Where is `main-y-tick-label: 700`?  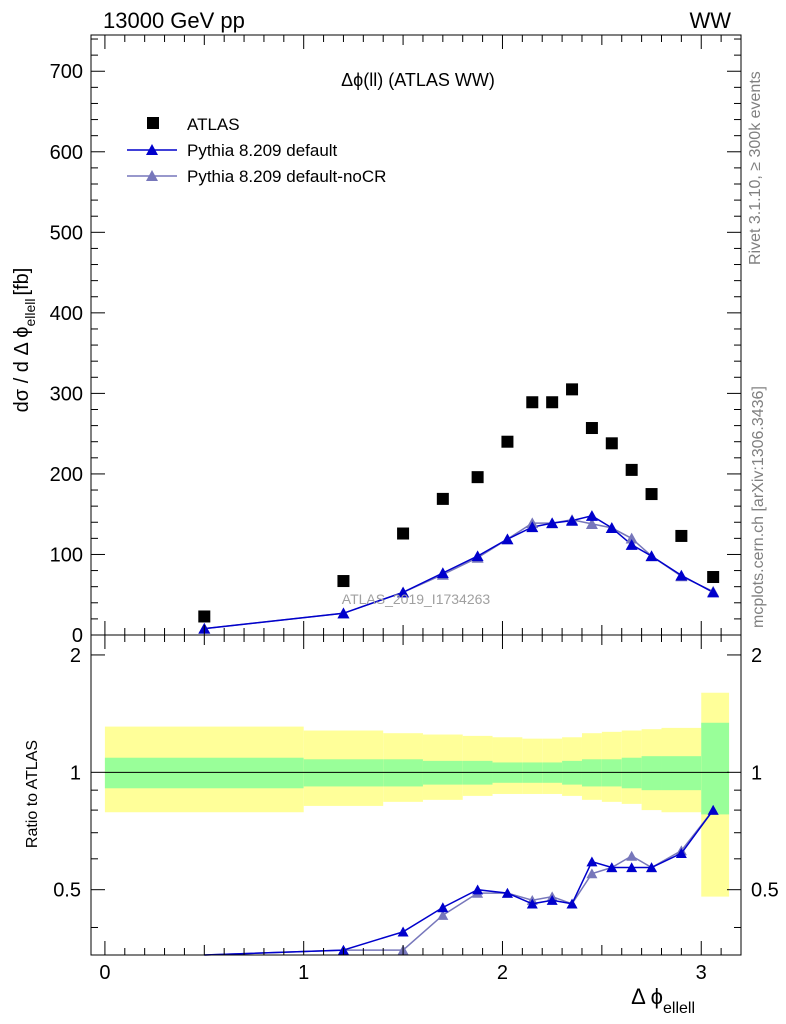
main-y-tick-label: 700 is located at coordinates (66, 72).